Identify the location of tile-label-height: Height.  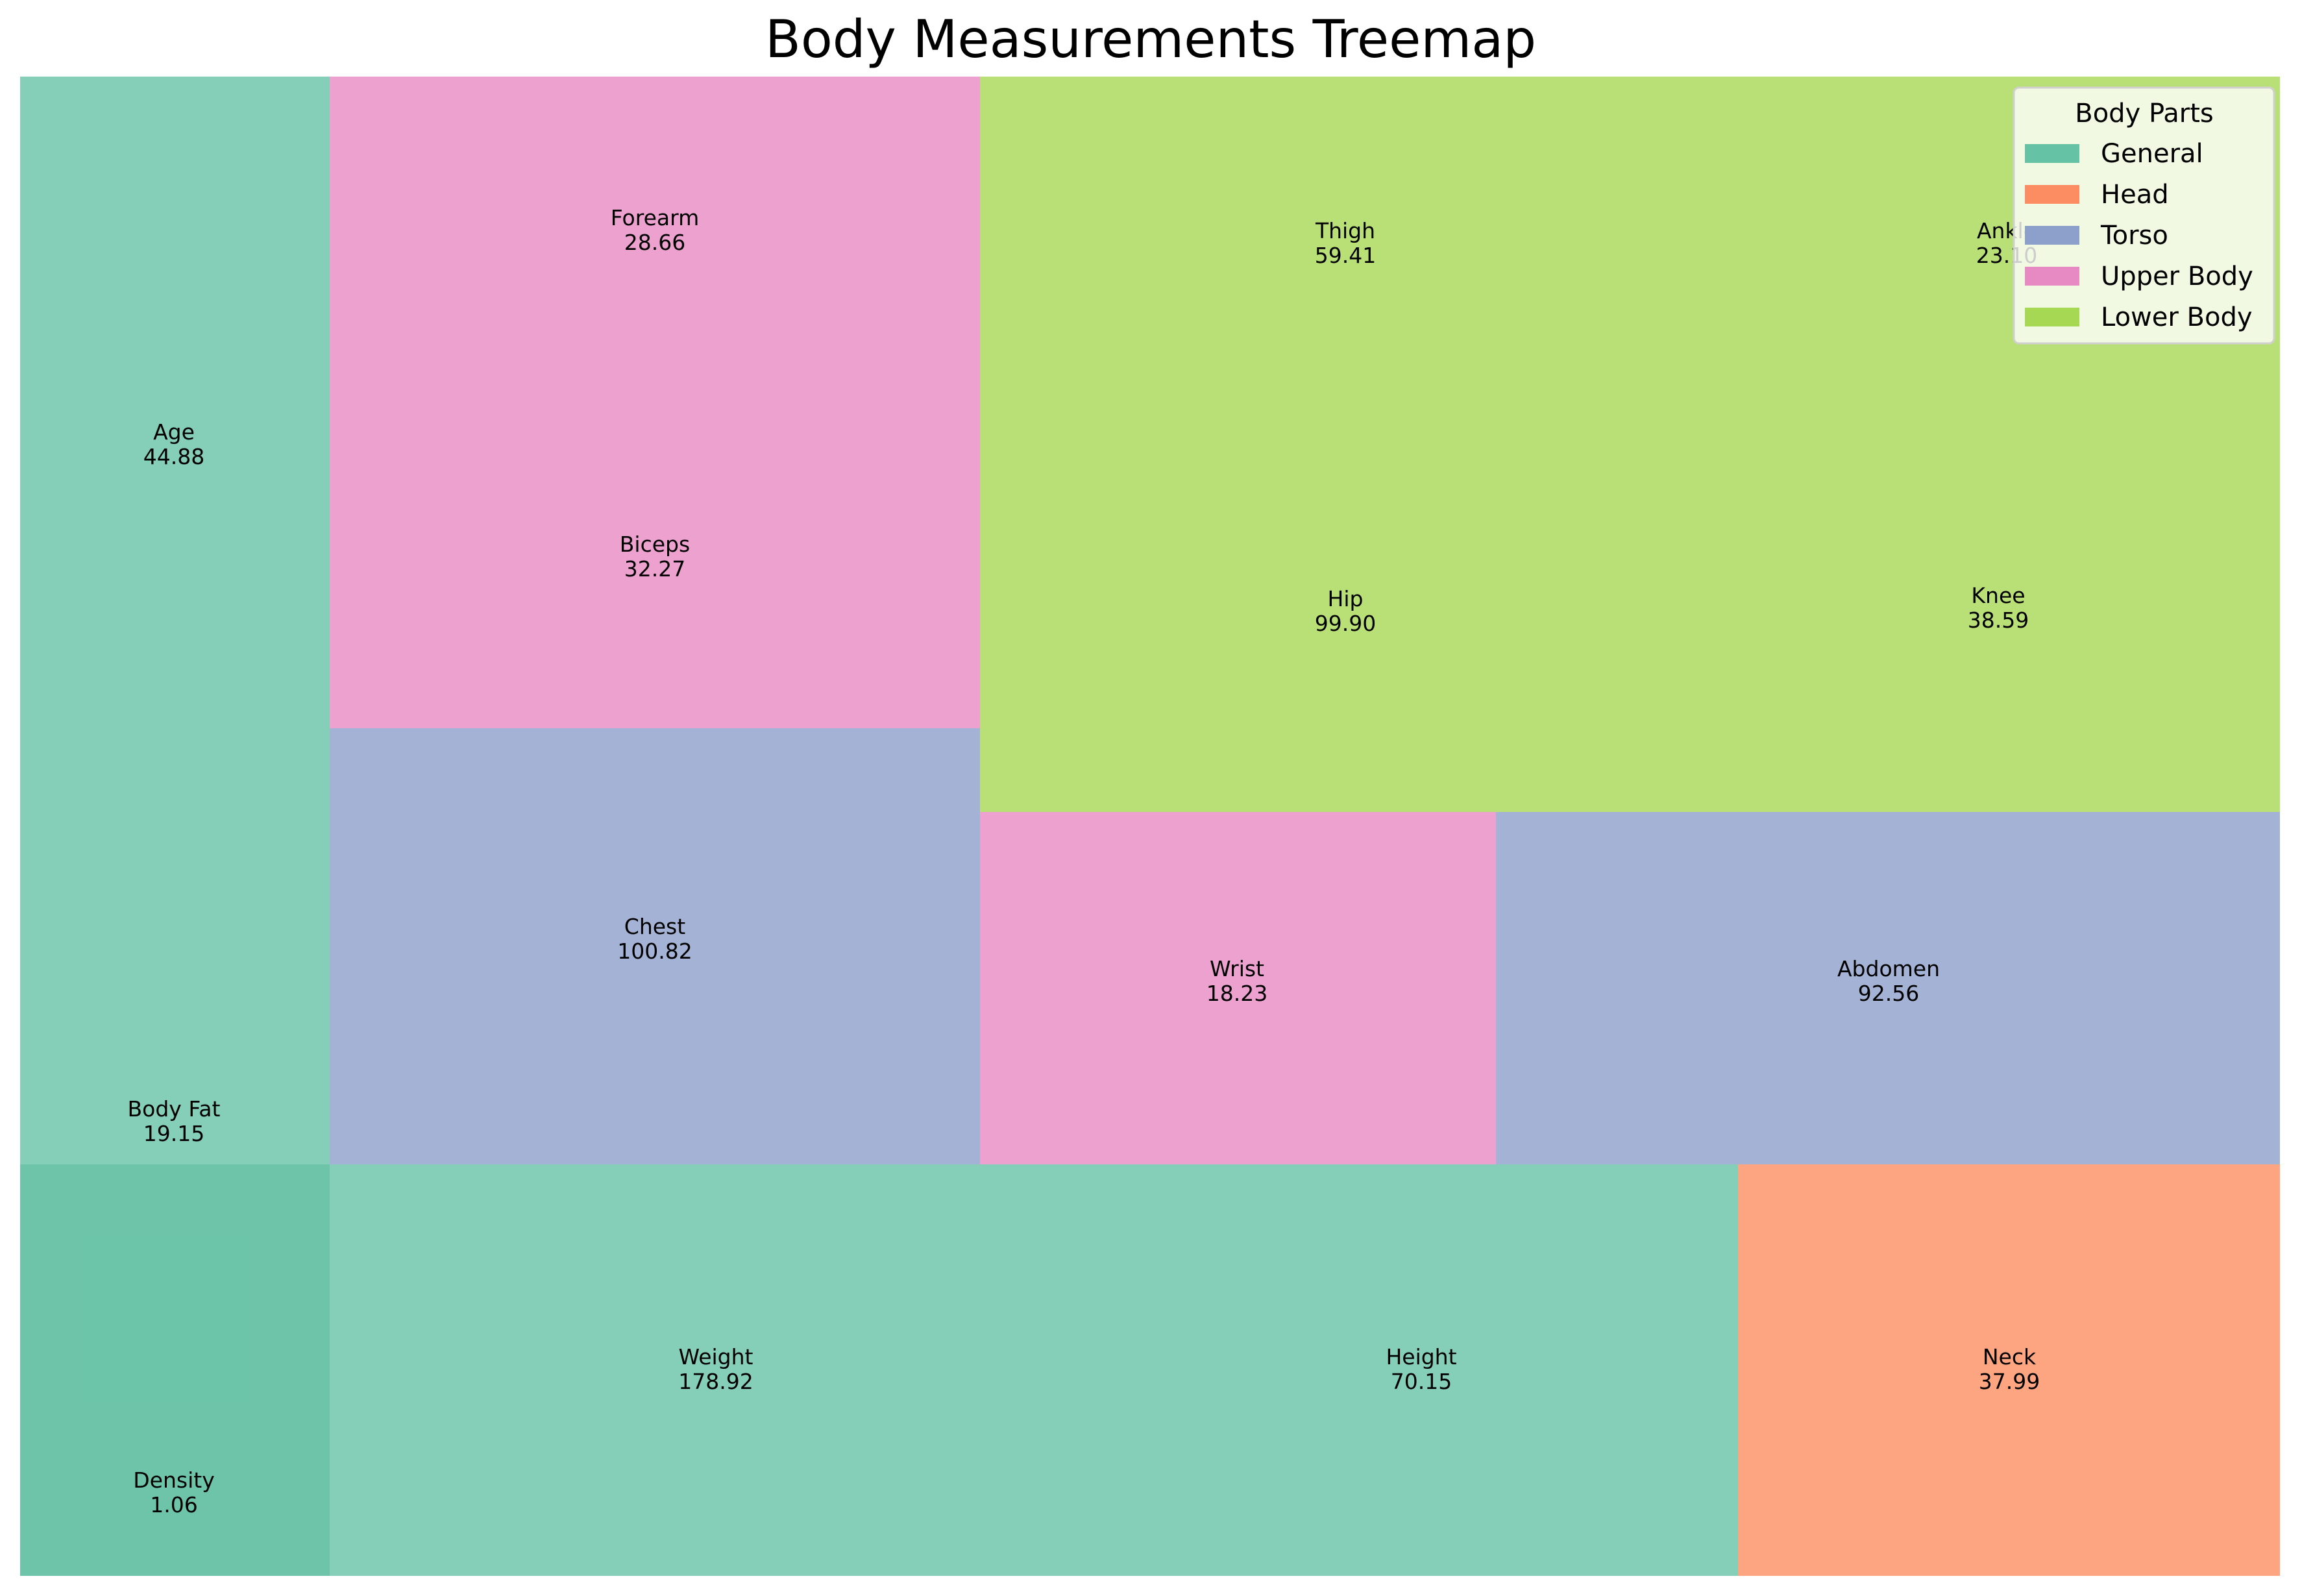
(1421, 1356).